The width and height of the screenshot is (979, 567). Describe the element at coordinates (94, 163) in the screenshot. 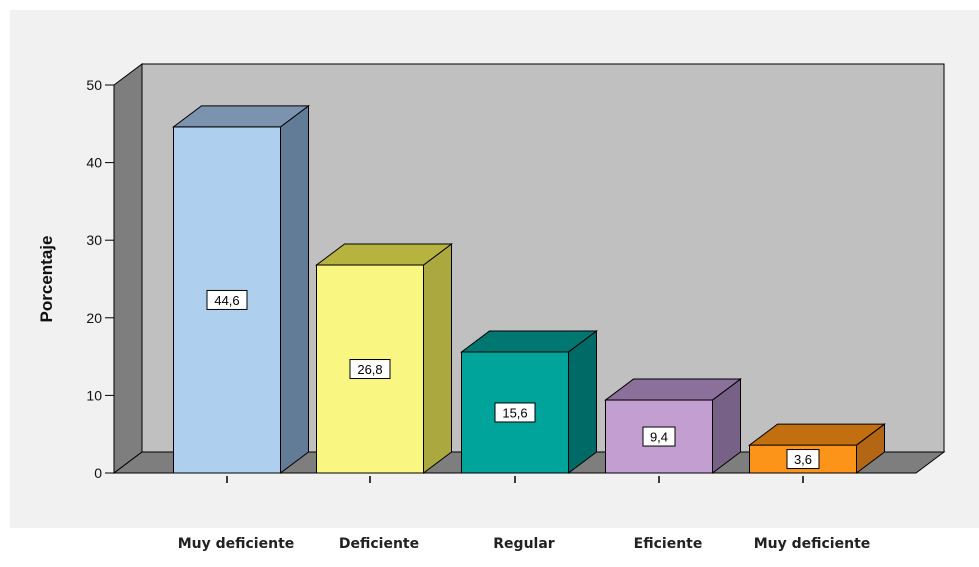

I see `y-tick-label: 40` at that location.